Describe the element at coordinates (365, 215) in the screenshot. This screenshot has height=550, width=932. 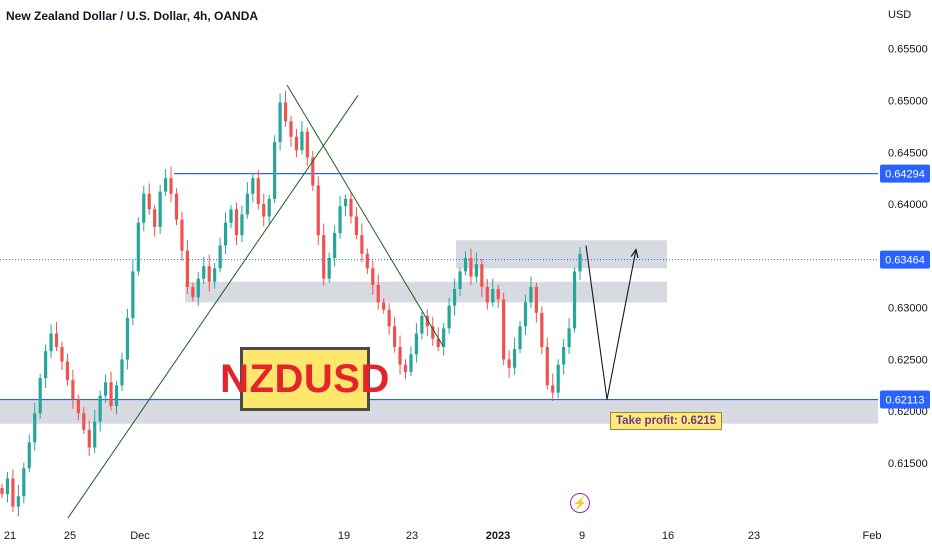
I see `downtrend-line` at that location.